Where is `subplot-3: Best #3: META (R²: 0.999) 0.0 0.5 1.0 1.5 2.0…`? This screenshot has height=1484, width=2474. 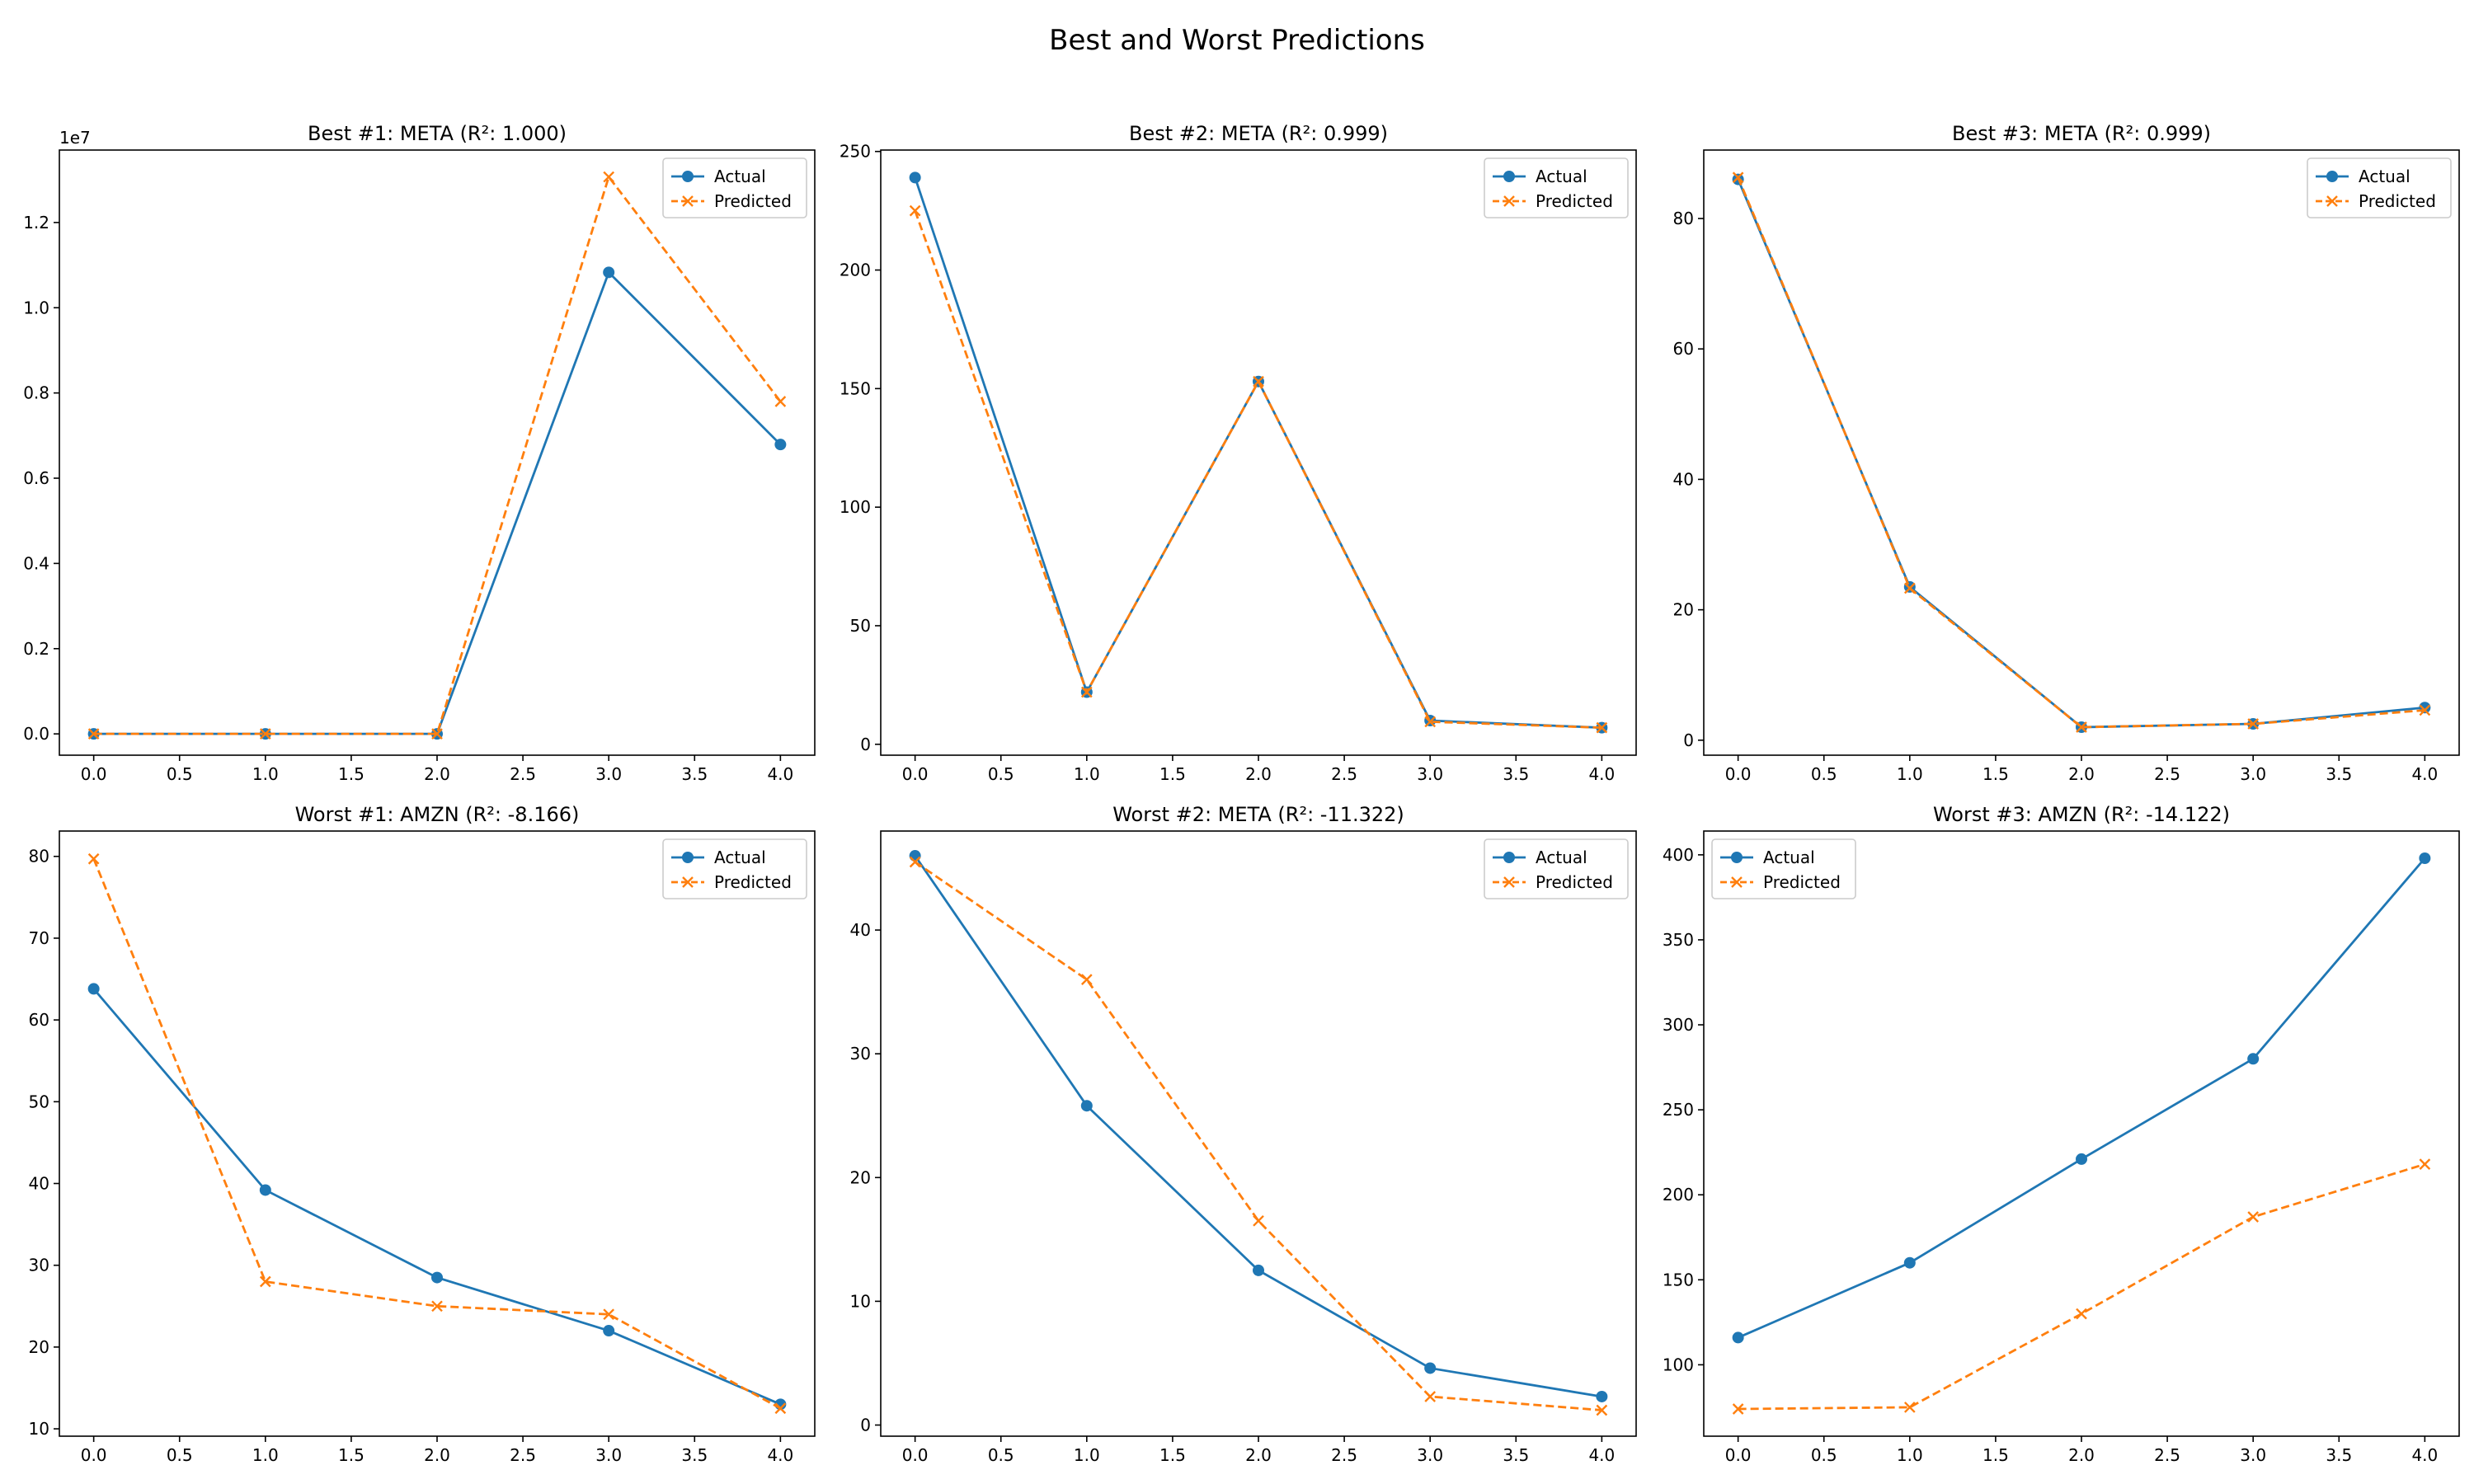 subplot-3: Best #3: META (R²: 0.999) 0.0 0.5 1.0 1.5 2.0… is located at coordinates (2066, 453).